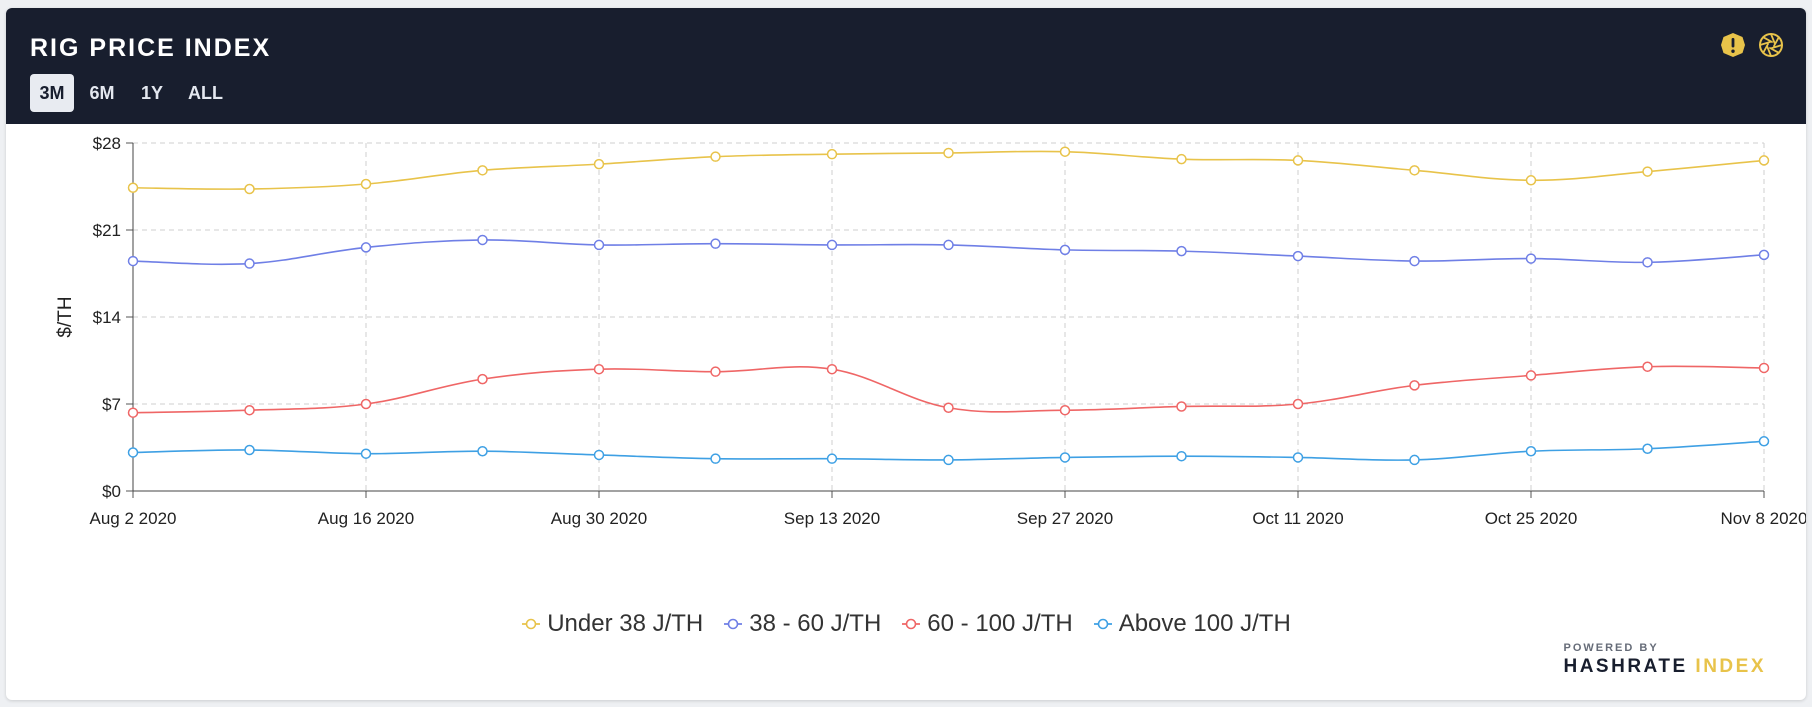  Describe the element at coordinates (133, 518) in the screenshot. I see `x-tick-label: Aug 2 2020` at that location.